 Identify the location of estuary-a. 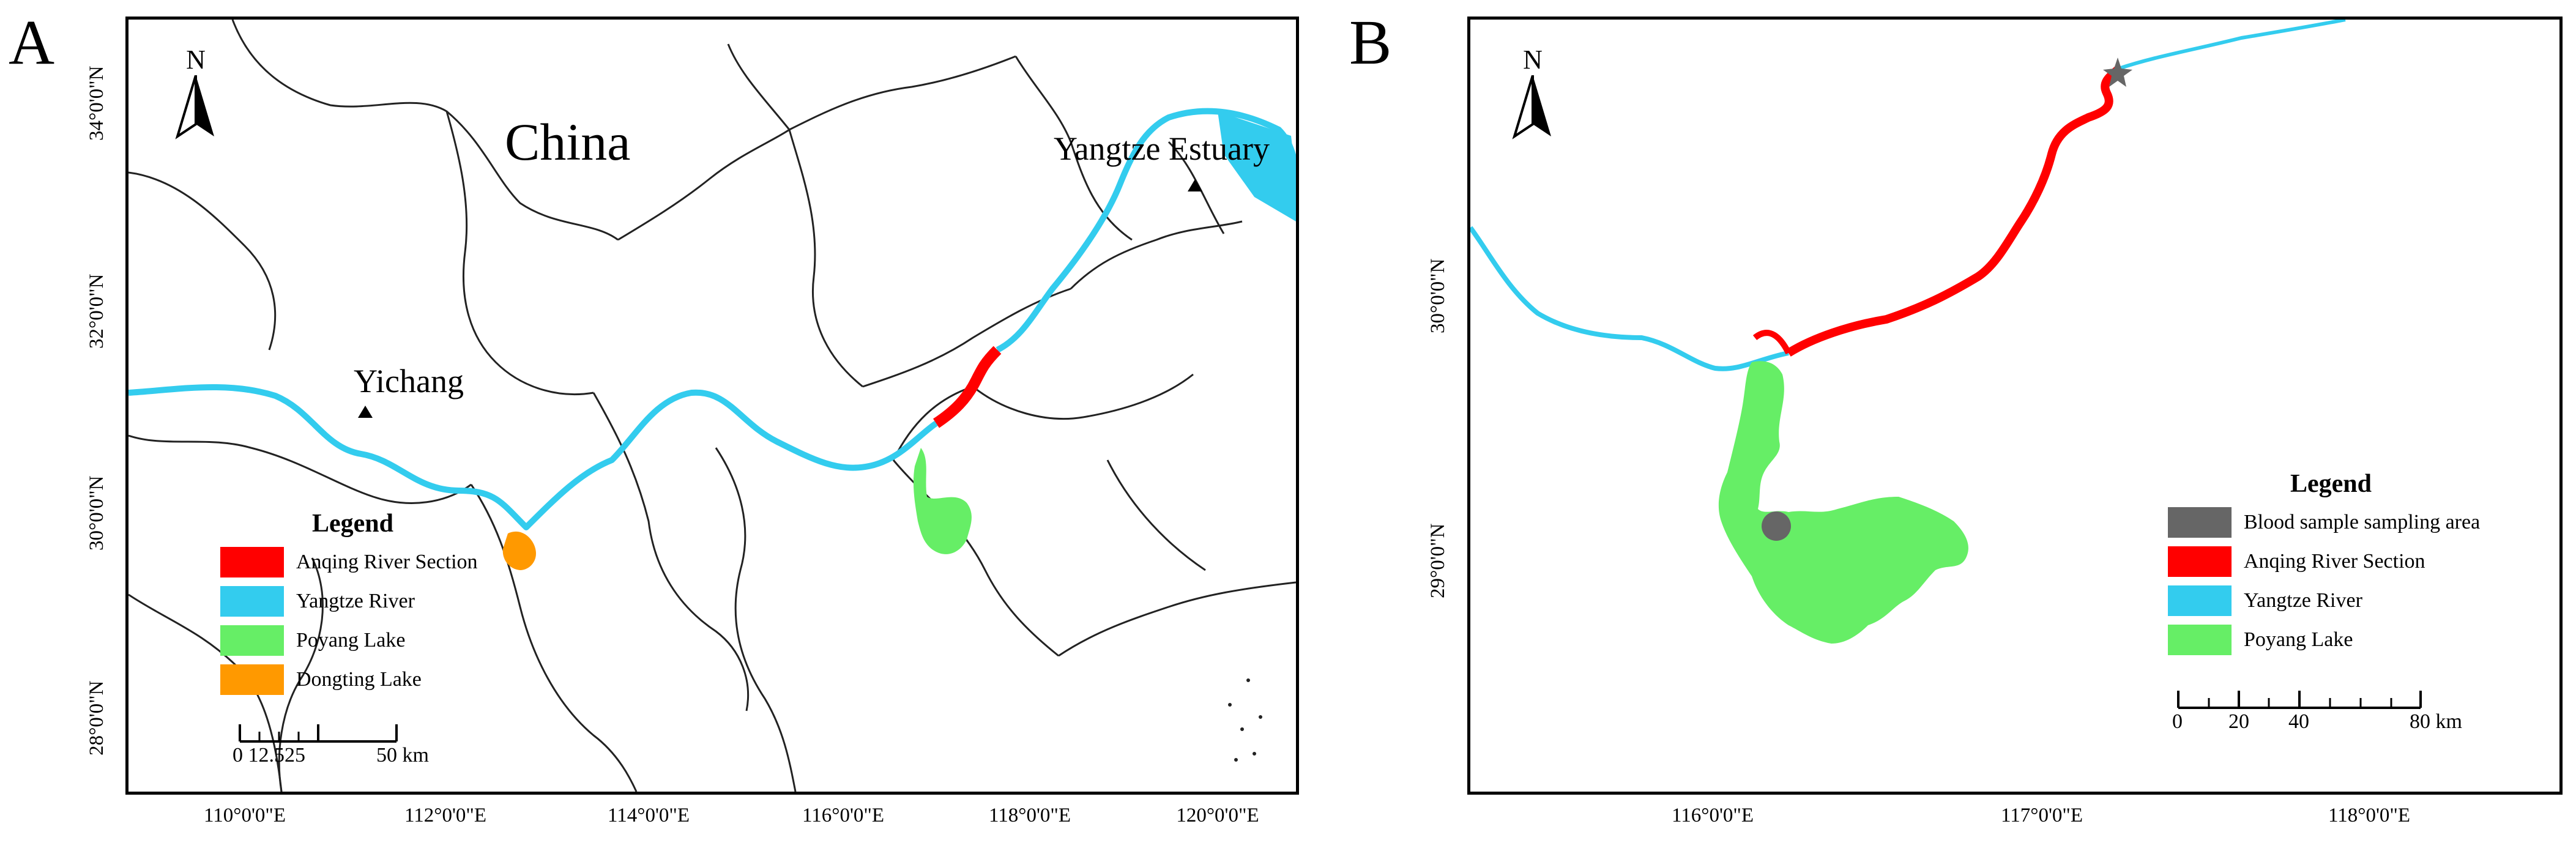
(1257, 166).